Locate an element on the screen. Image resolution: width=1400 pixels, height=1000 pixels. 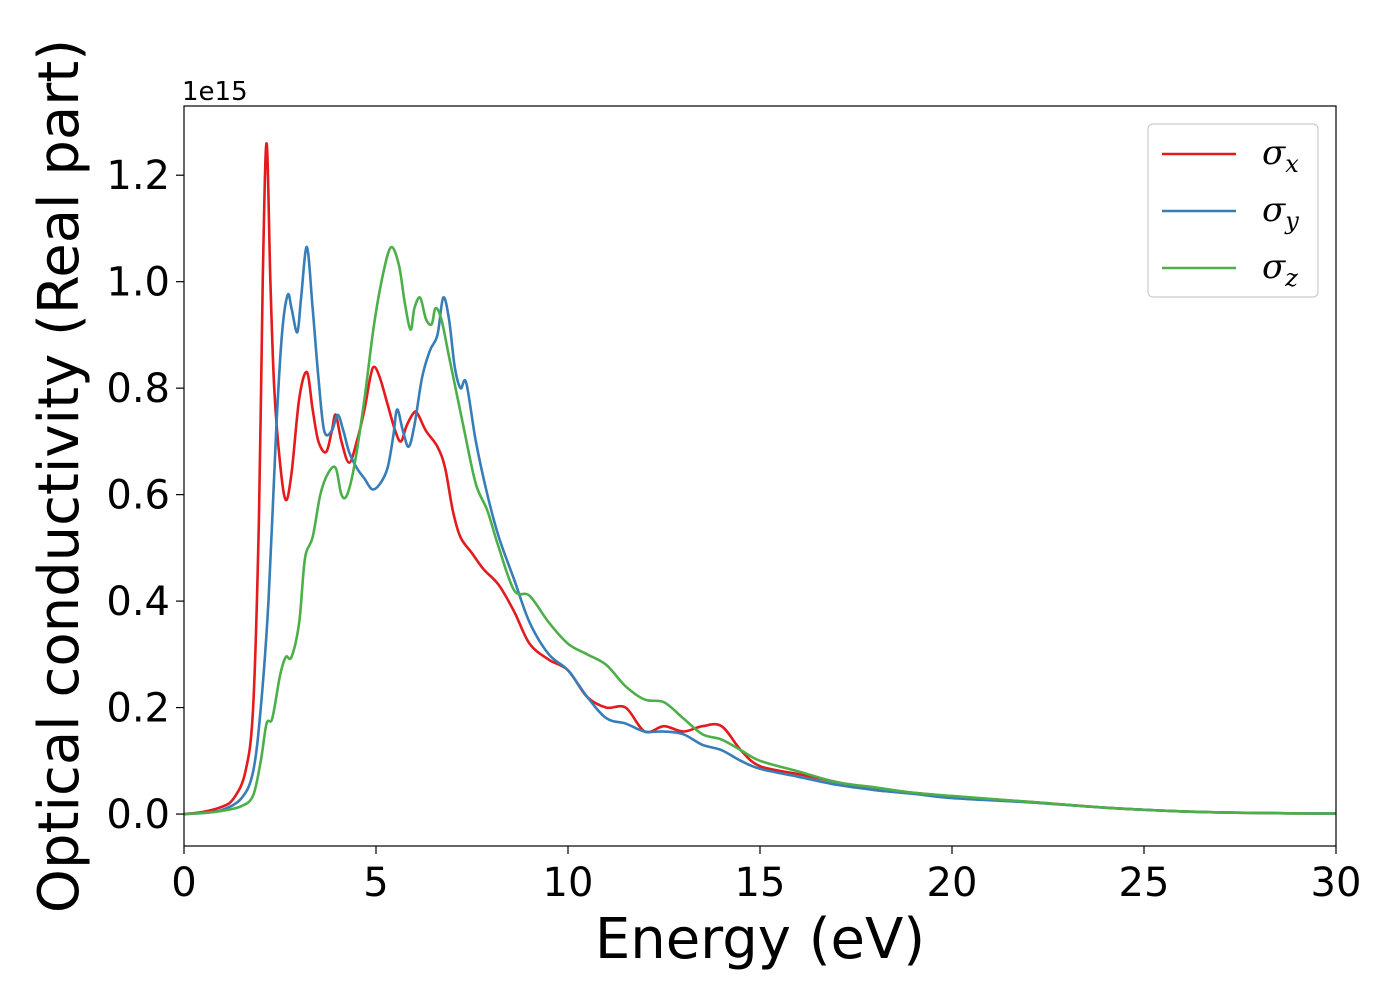
y-tick-label: 1.0 is located at coordinates (138, 283).